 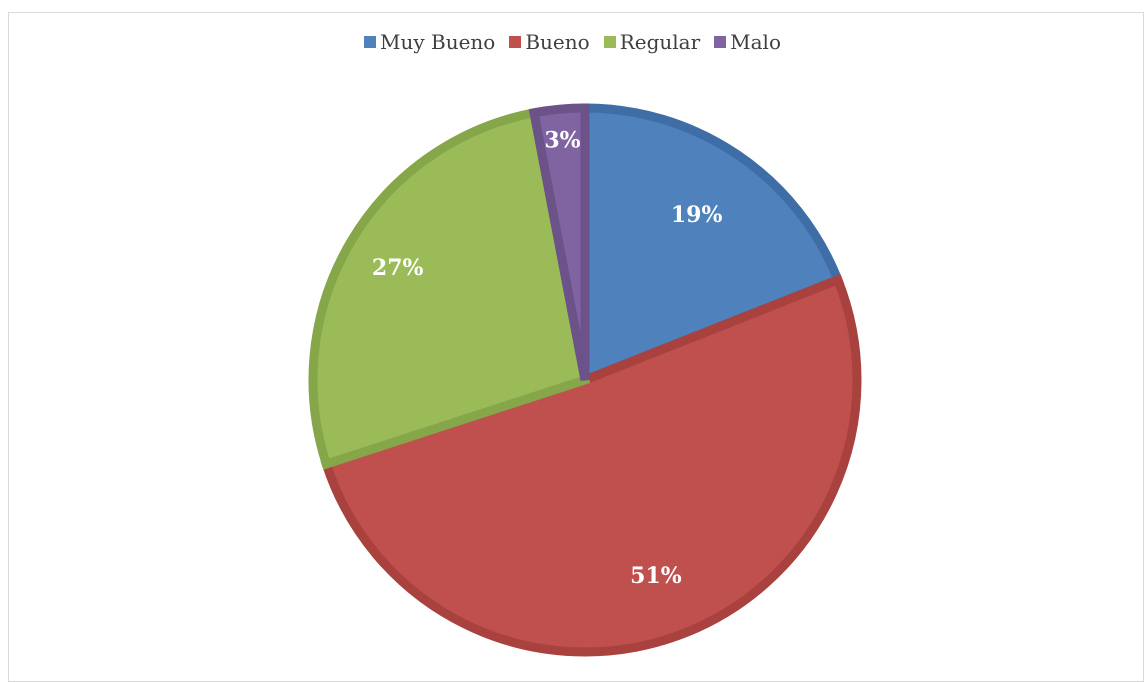 What do you see at coordinates (398, 268) in the screenshot?
I see `data-label-regular: 27%` at bounding box center [398, 268].